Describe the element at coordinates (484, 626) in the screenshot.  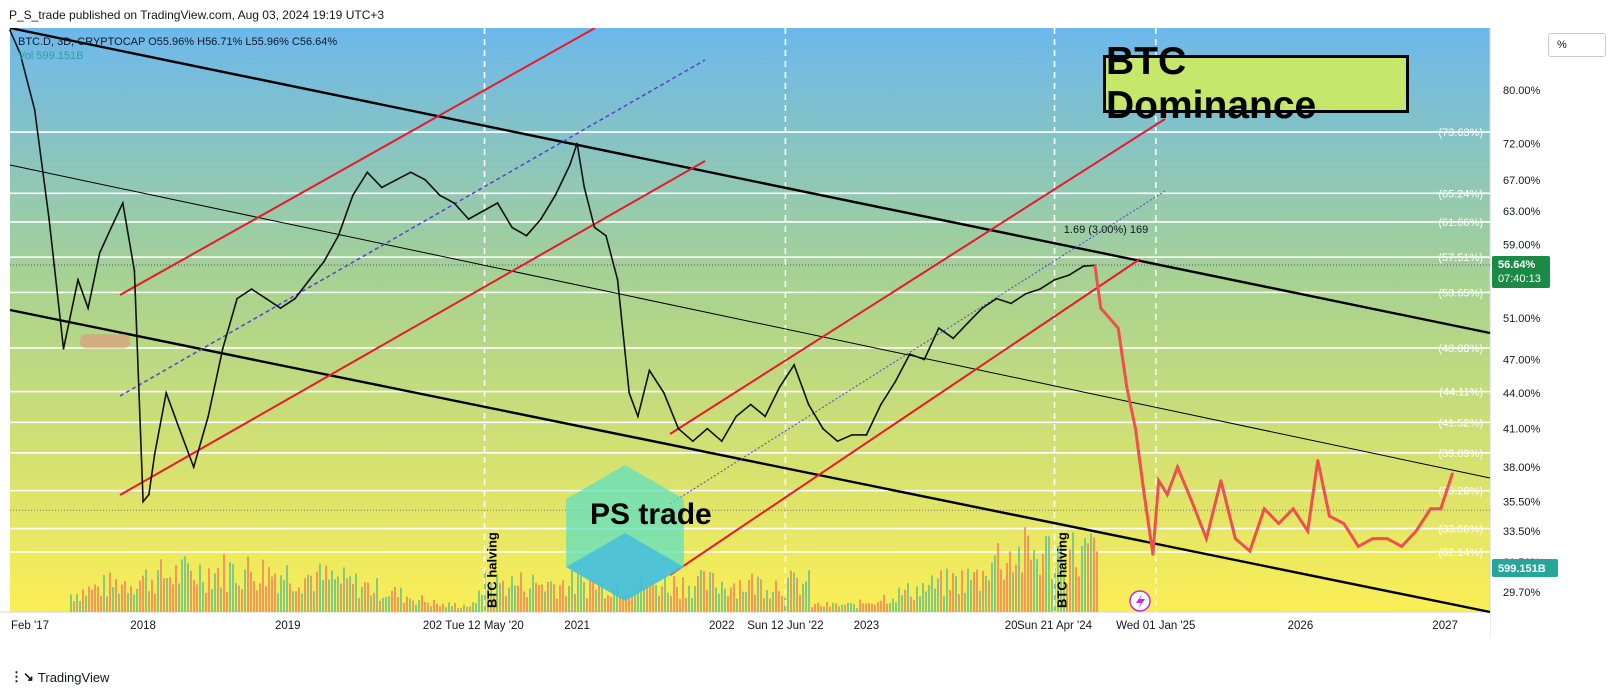
I see `event-date-label: Tue 12 May '20` at that location.